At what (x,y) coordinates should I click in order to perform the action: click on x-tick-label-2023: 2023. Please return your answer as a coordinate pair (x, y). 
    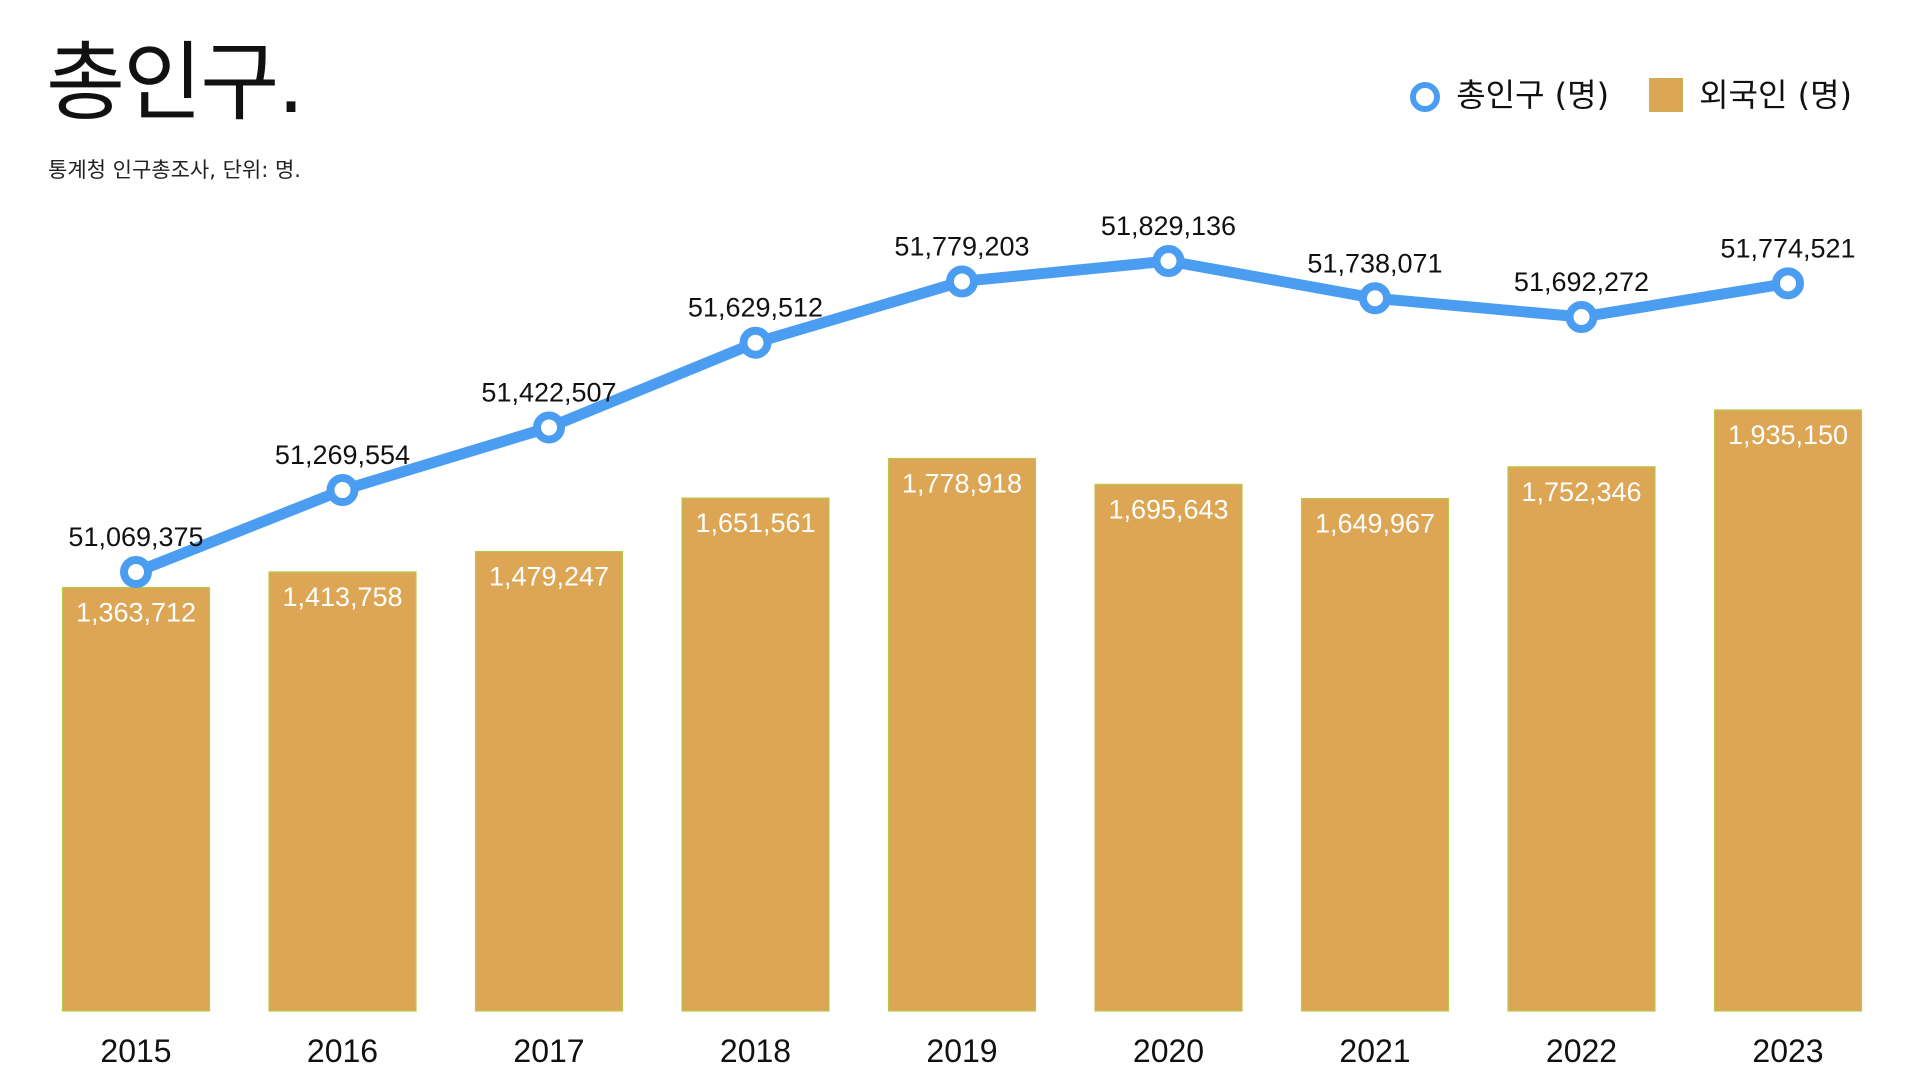
    Looking at the image, I should click on (1787, 1051).